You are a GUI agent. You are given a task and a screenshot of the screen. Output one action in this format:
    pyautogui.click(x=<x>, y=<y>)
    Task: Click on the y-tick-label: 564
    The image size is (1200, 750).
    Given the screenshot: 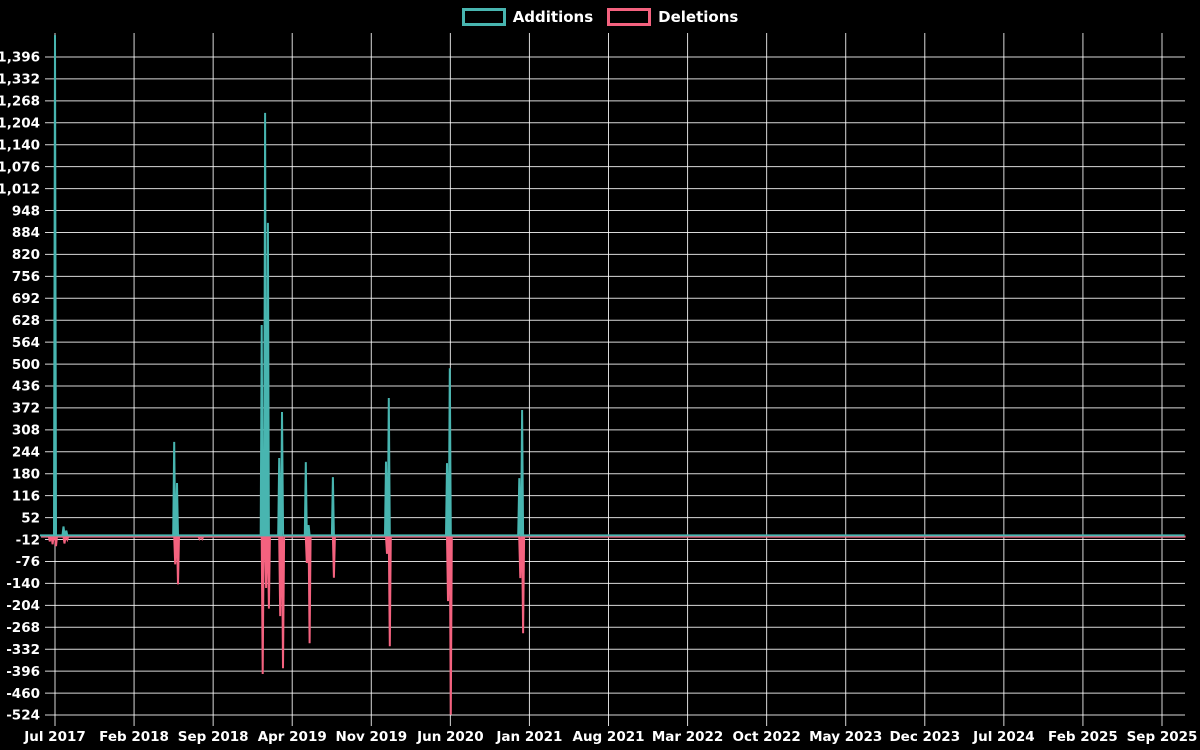 What is the action you would take?
    pyautogui.click(x=26, y=343)
    